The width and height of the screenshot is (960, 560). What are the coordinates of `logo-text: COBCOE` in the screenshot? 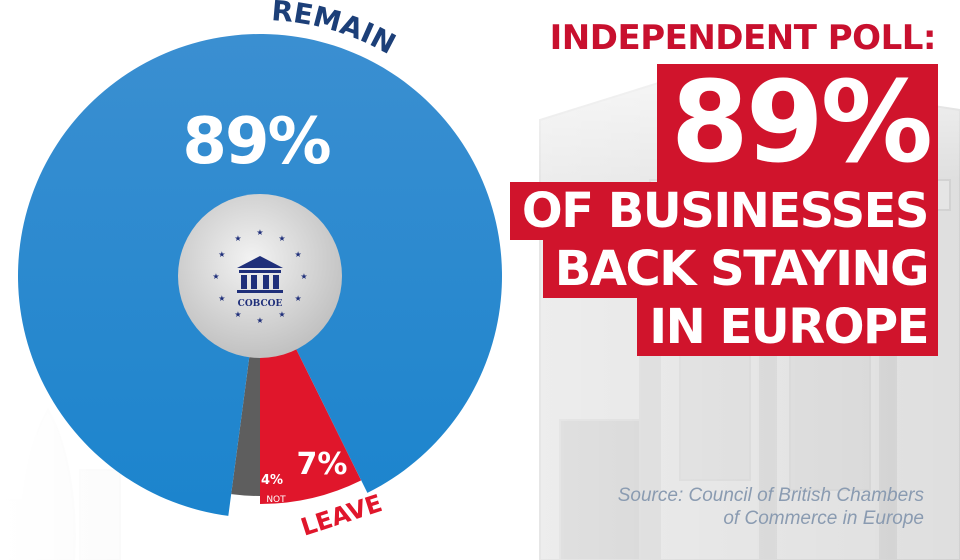 It's located at (260, 304).